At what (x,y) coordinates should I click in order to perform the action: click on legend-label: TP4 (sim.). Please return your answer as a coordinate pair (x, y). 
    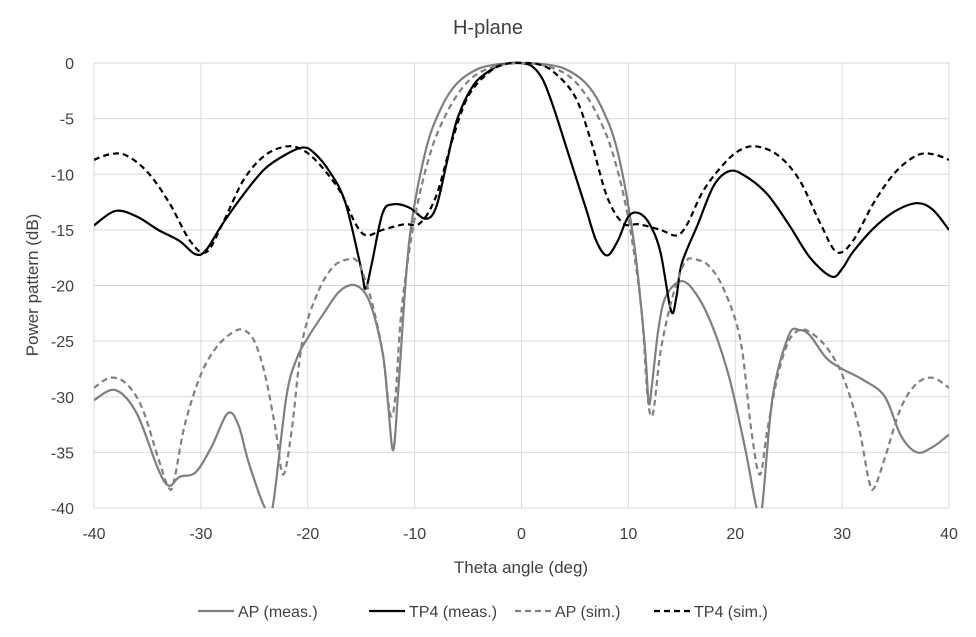
    Looking at the image, I should click on (731, 612).